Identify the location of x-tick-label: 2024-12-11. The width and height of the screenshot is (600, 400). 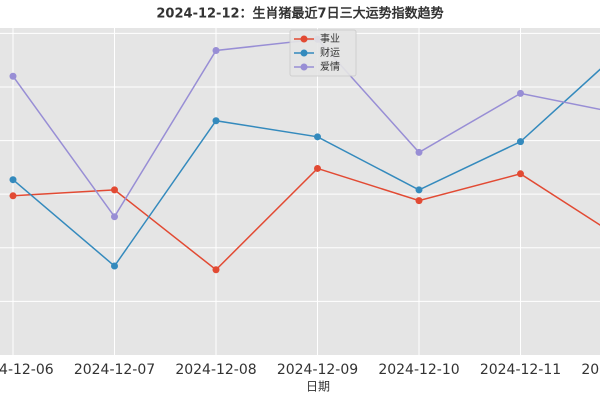
(520, 370).